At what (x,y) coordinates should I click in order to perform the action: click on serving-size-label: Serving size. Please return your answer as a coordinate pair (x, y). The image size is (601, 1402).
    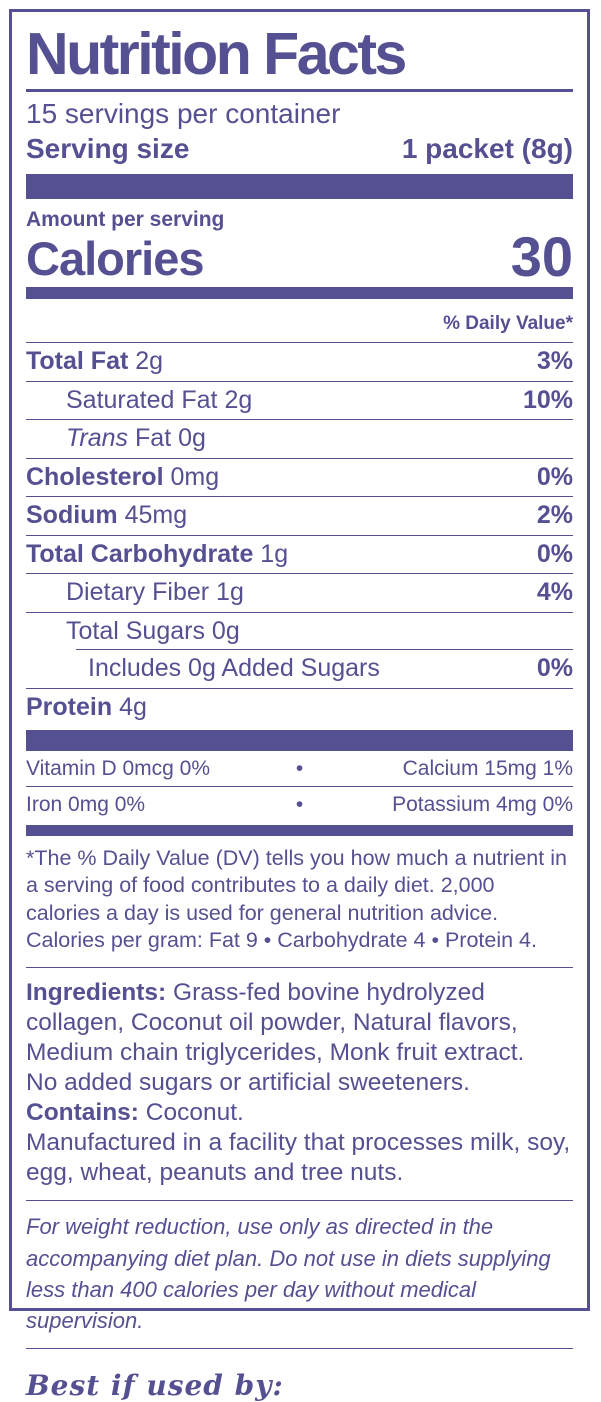
    Looking at the image, I should click on (108, 148).